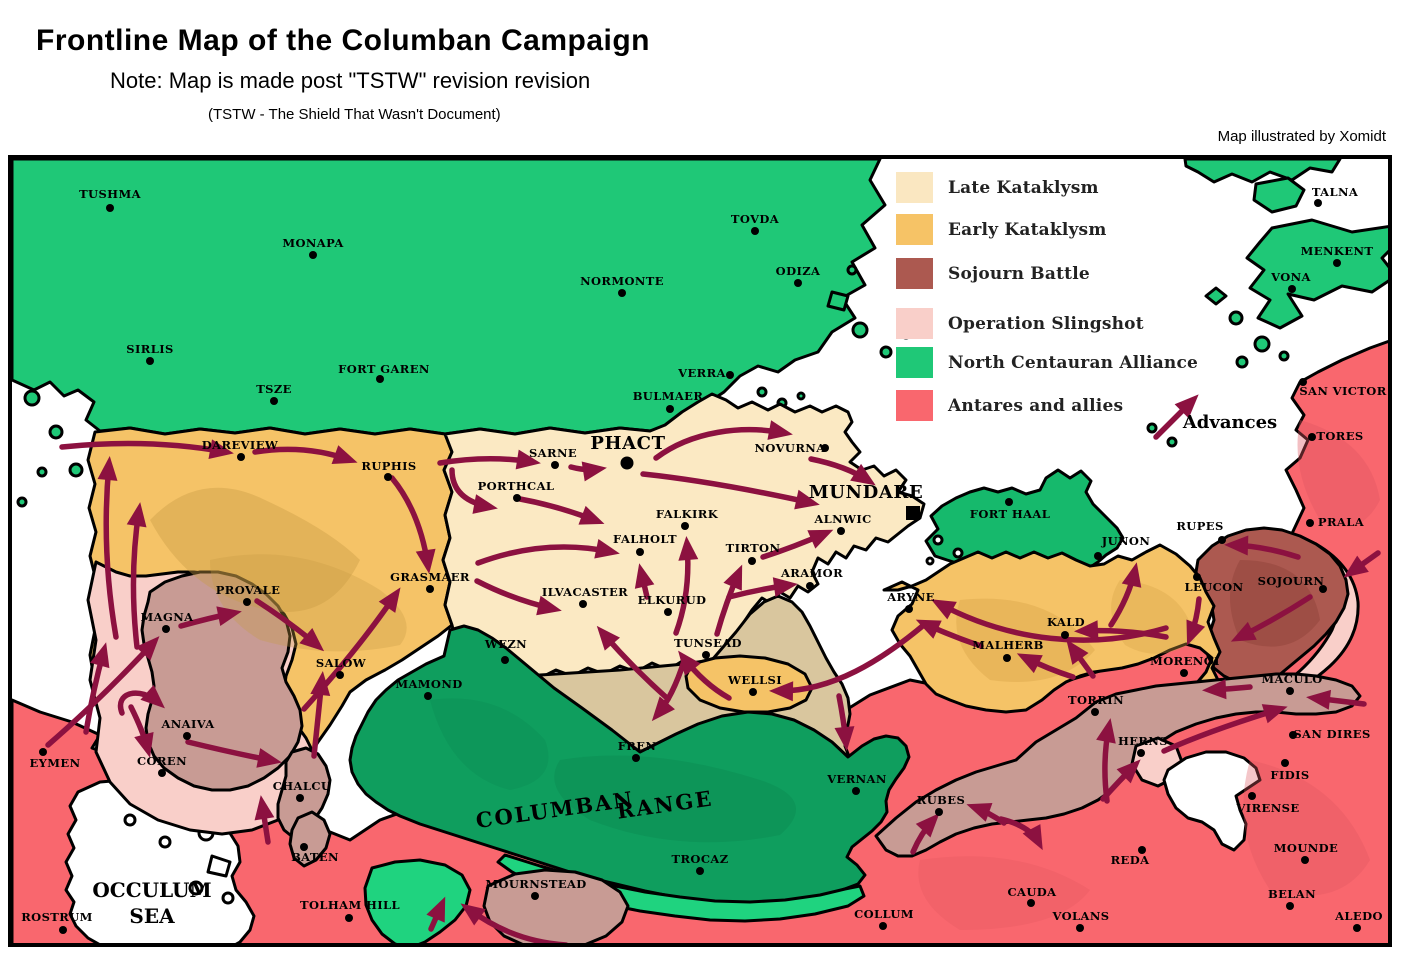 The width and height of the screenshot is (1408, 962). I want to click on reda-lake, so click(1212, 801).